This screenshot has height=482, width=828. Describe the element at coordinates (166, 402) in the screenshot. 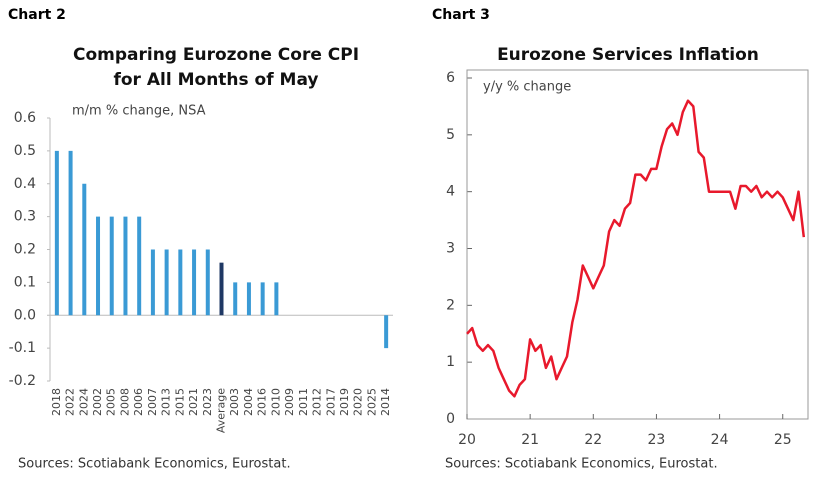

I see `x-tick-label: 2013` at that location.